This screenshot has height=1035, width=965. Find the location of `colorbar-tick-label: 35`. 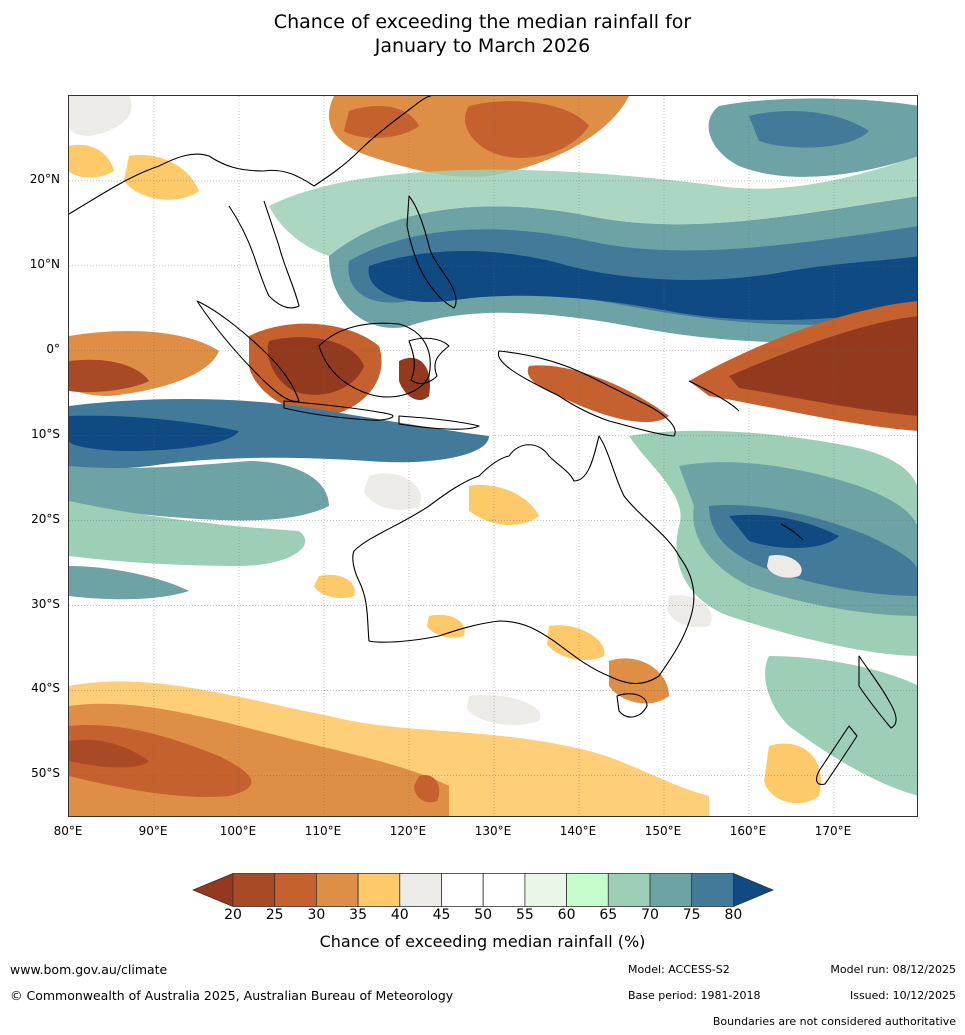

colorbar-tick-label: 35 is located at coordinates (358, 915).